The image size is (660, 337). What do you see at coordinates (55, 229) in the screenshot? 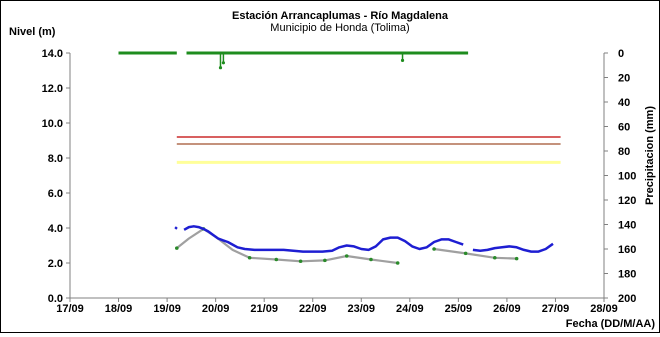
I see `y-tick-label: 4.0` at bounding box center [55, 229].